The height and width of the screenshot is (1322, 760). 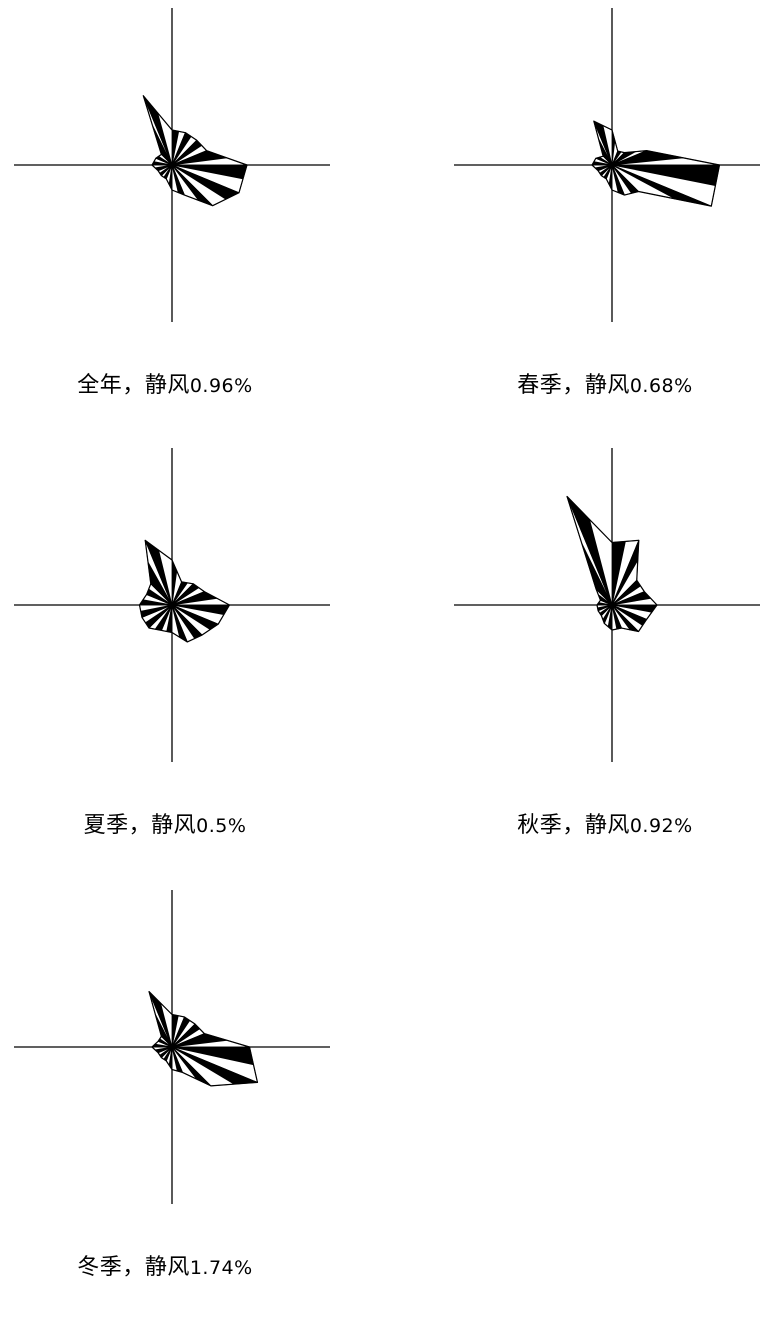 I want to click on season-label: 秋季, so click(x=540, y=825).